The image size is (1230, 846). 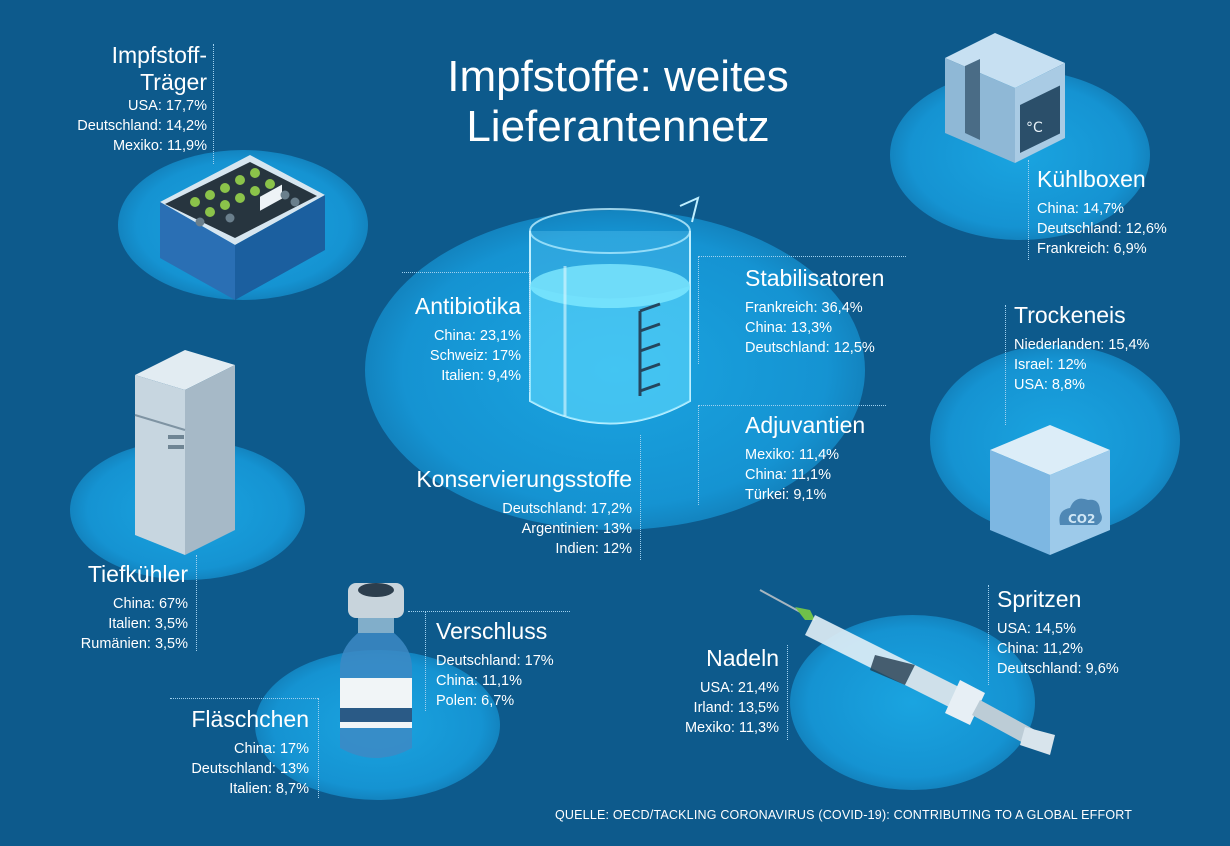 What do you see at coordinates (792, 455) in the screenshot?
I see `adjuvantien-item-1: Mexiko: 11,4%` at bounding box center [792, 455].